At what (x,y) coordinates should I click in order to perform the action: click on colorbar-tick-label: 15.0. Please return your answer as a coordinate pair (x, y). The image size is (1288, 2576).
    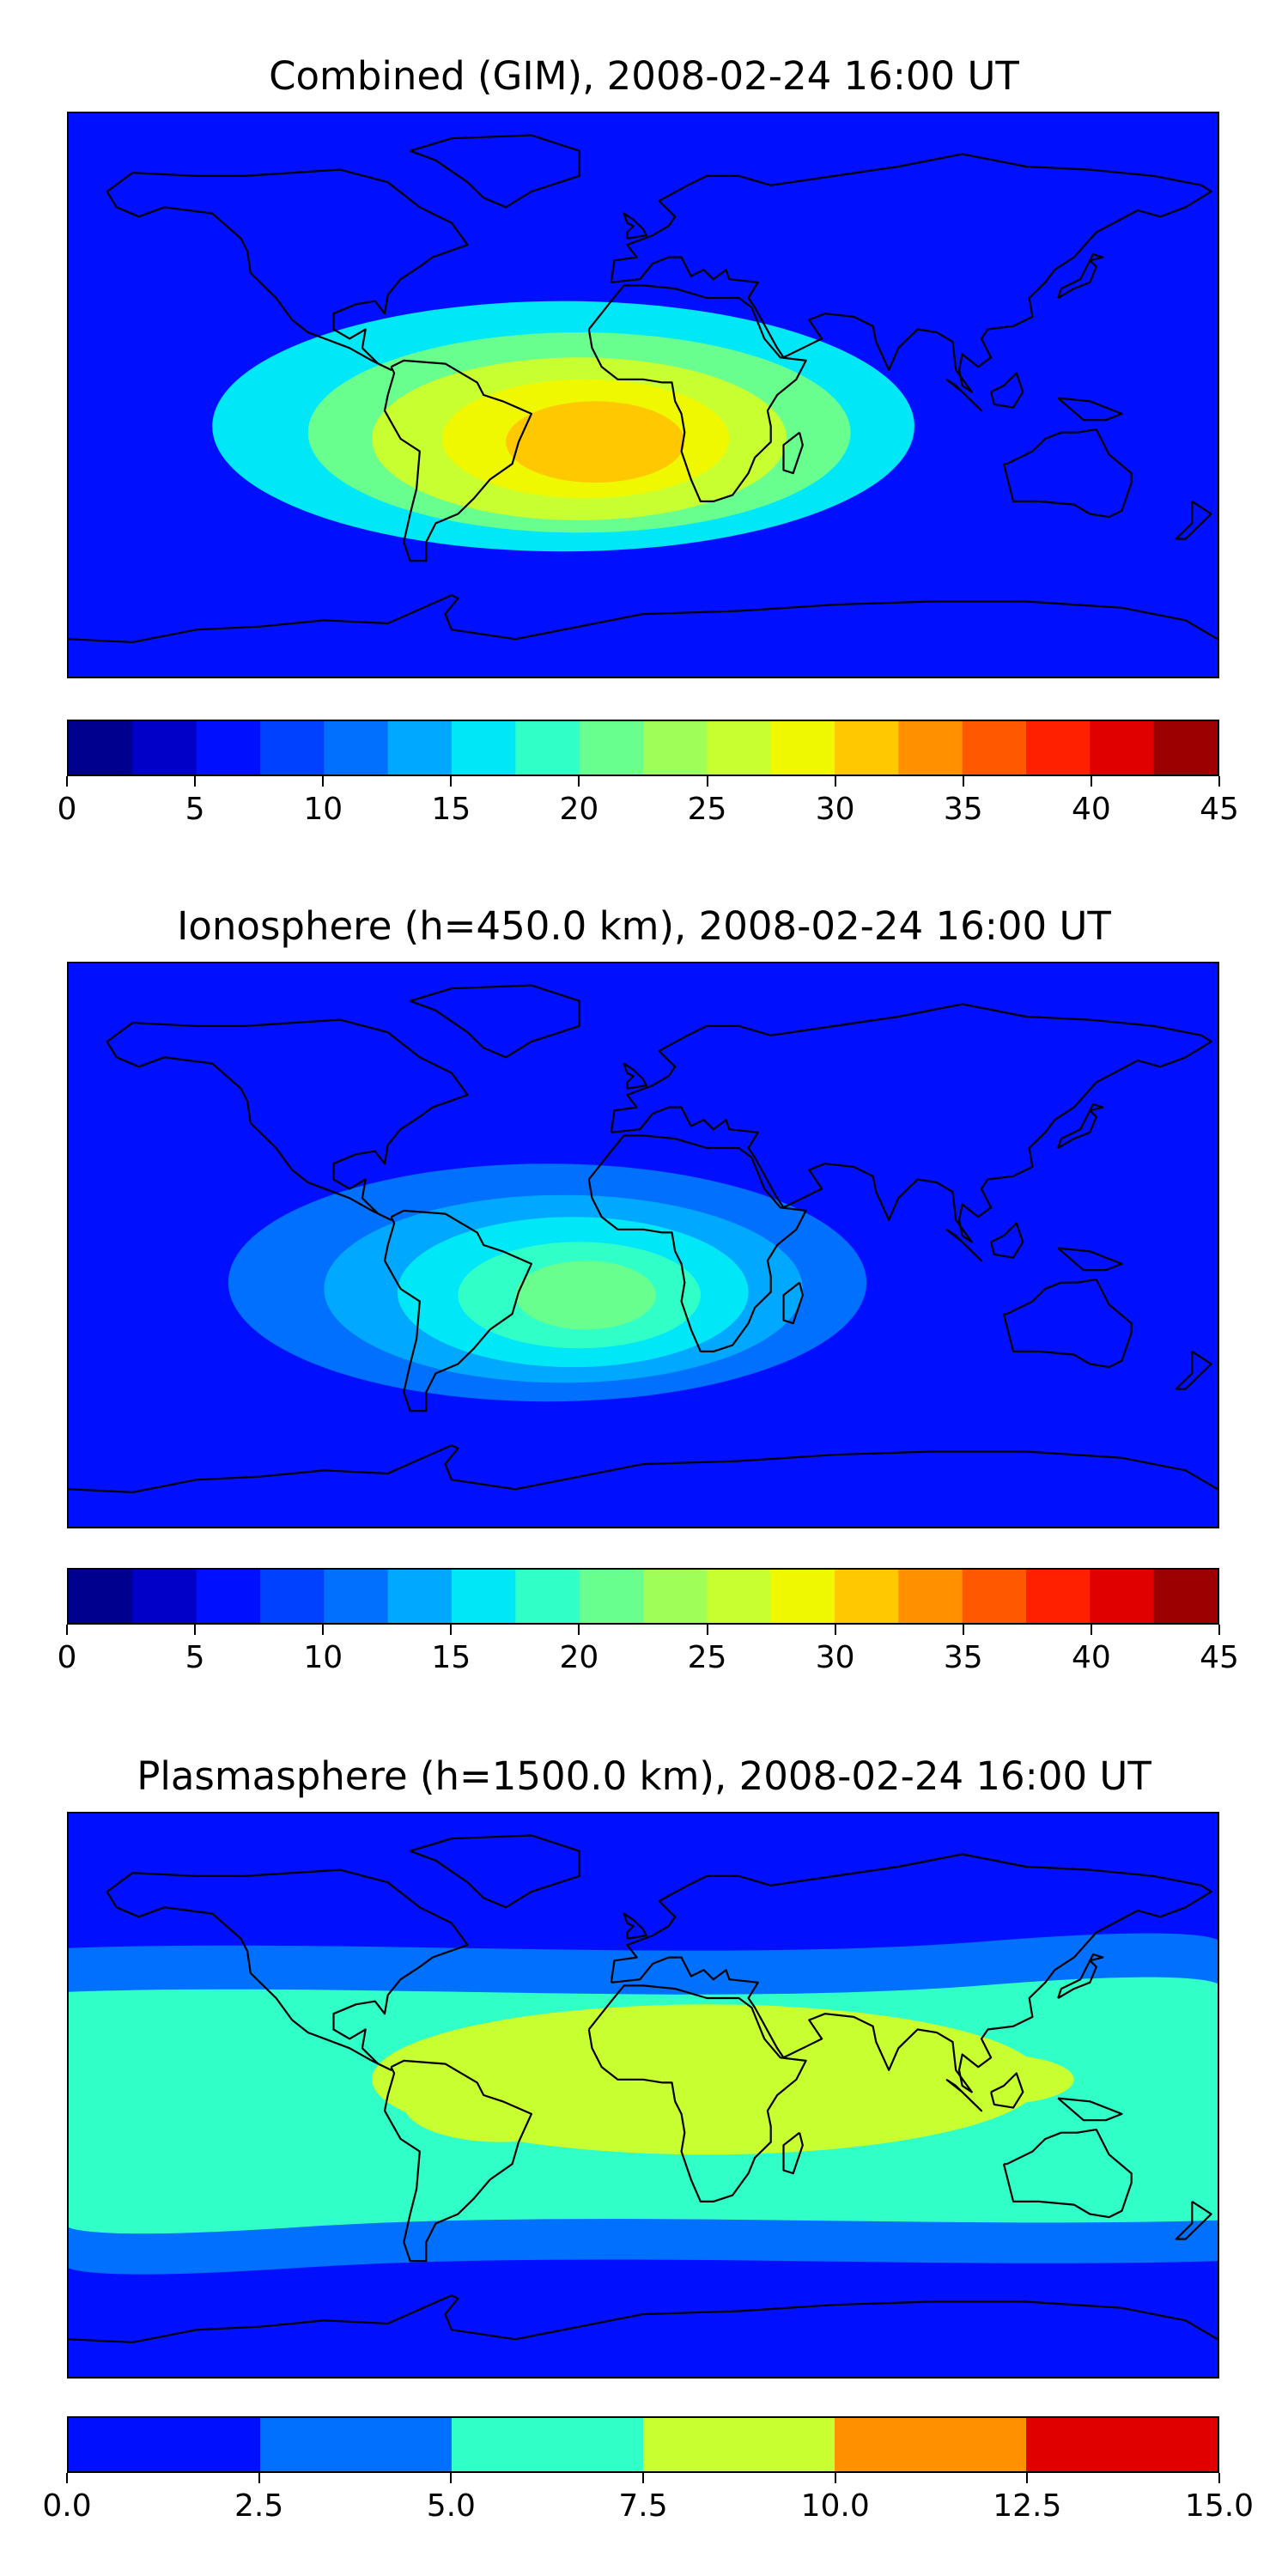
    Looking at the image, I should click on (1219, 2506).